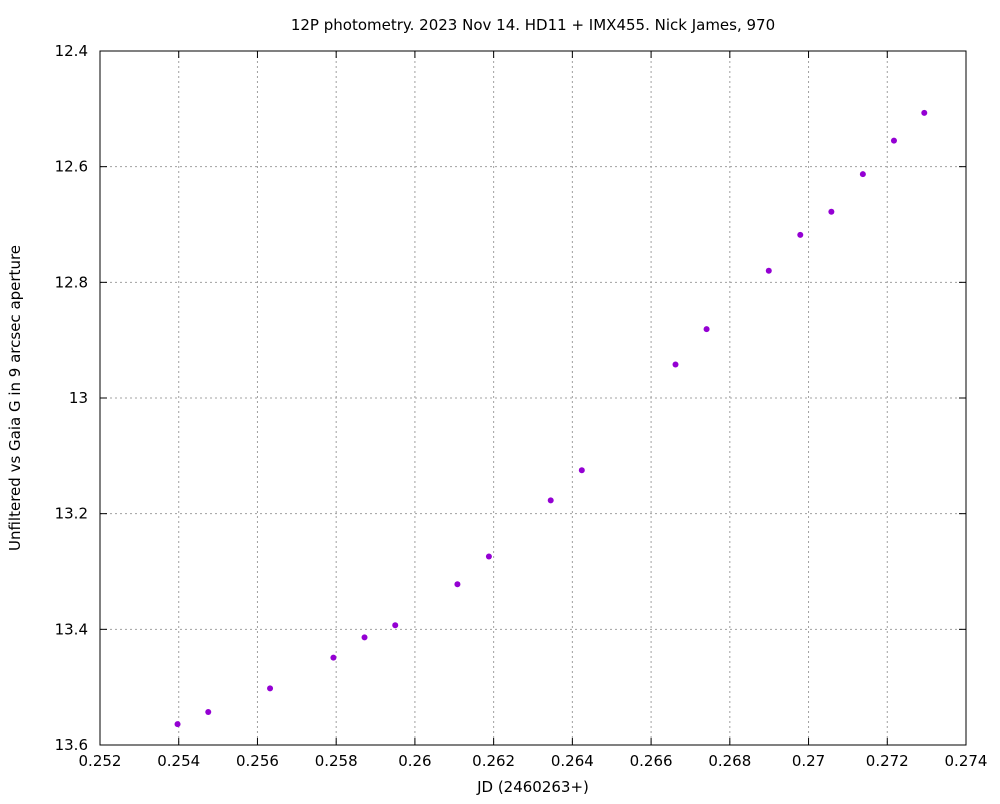 This screenshot has height=804, width=1000. Describe the element at coordinates (336, 761) in the screenshot. I see `x-tick-label: 0.258` at that location.